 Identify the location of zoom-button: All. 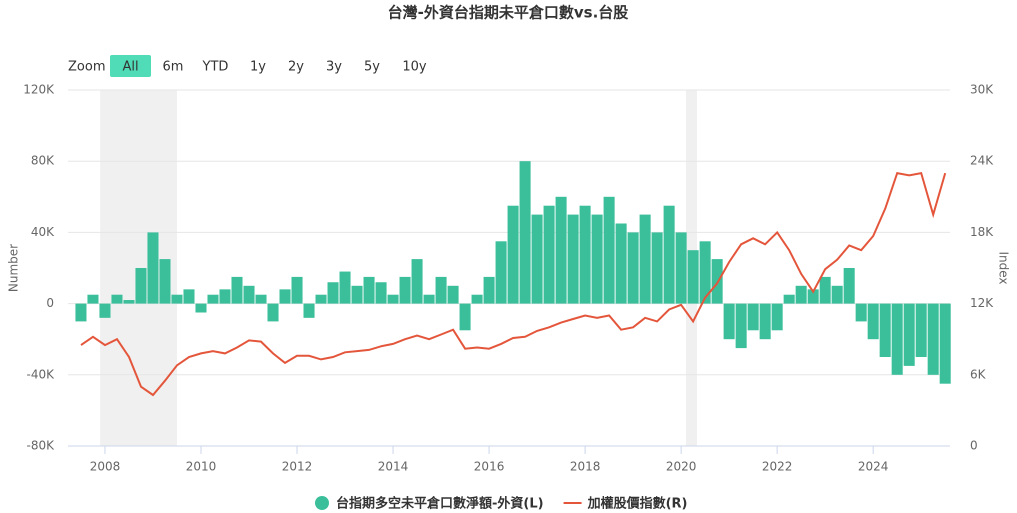
(130, 67).